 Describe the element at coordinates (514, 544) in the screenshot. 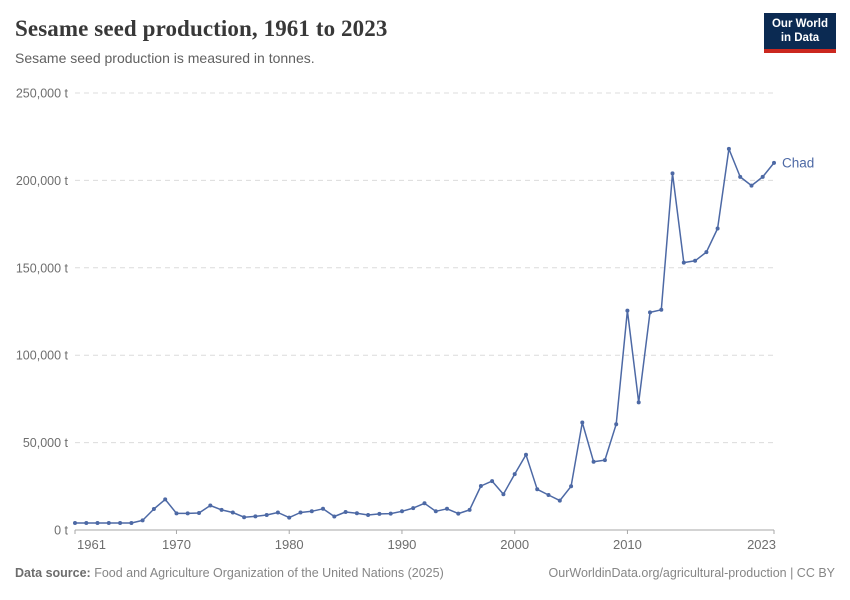

I see `x-axis-label: 2000` at that location.